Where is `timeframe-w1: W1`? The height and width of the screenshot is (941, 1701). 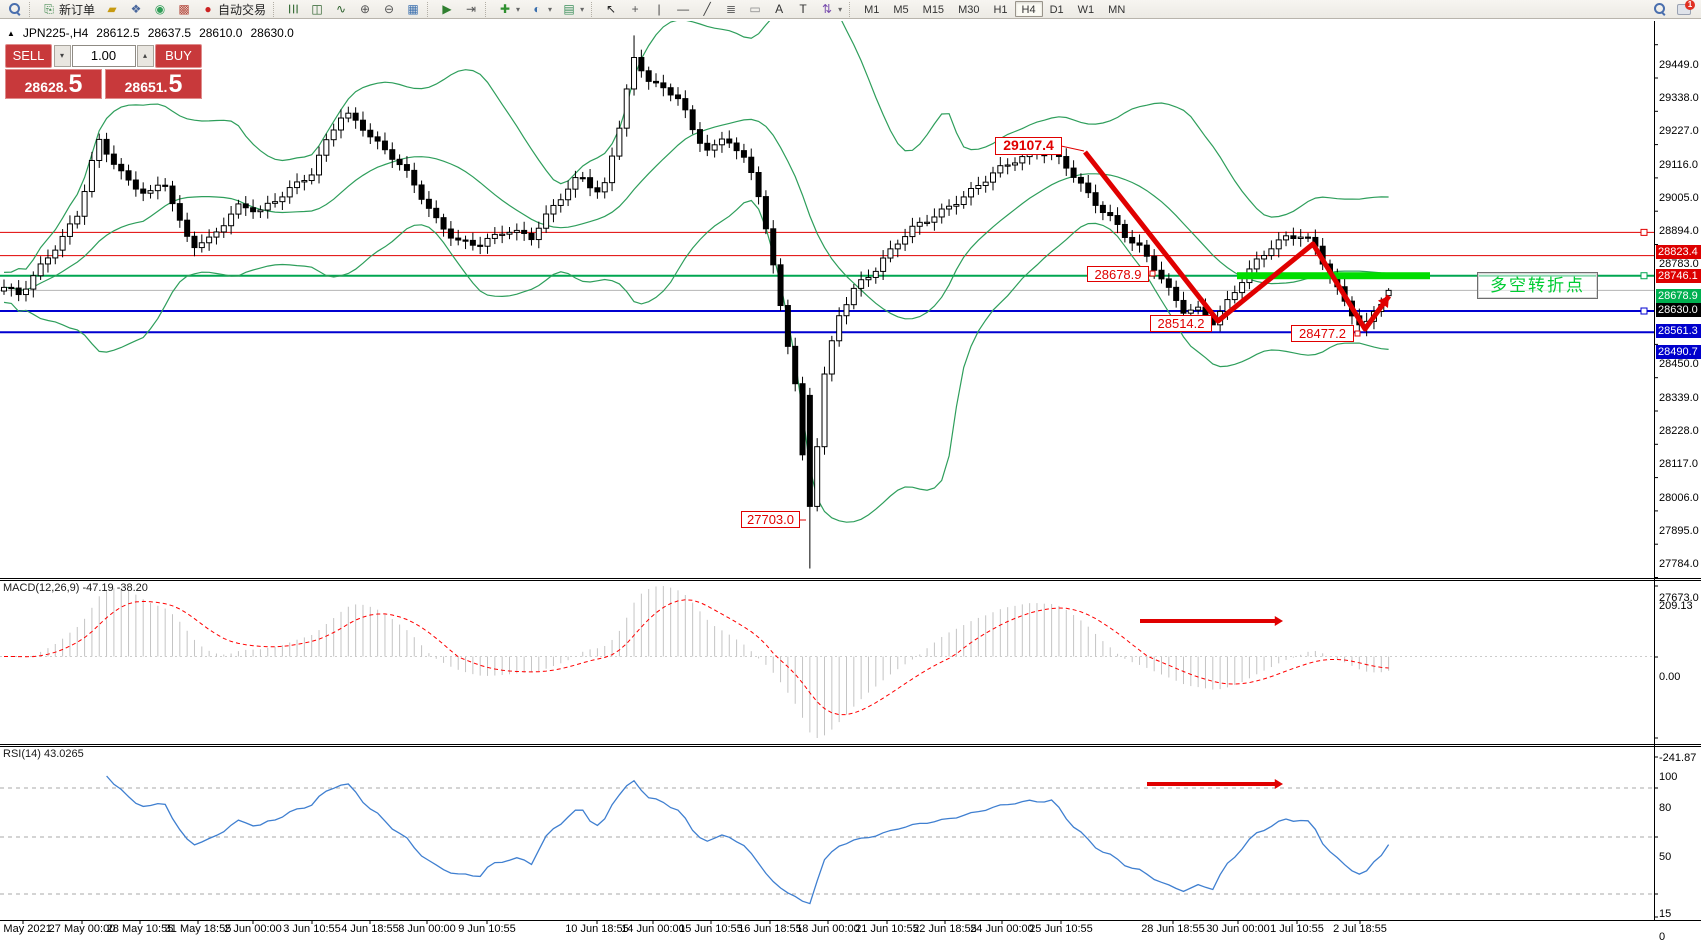
timeframe-w1: W1 is located at coordinates (1086, 10).